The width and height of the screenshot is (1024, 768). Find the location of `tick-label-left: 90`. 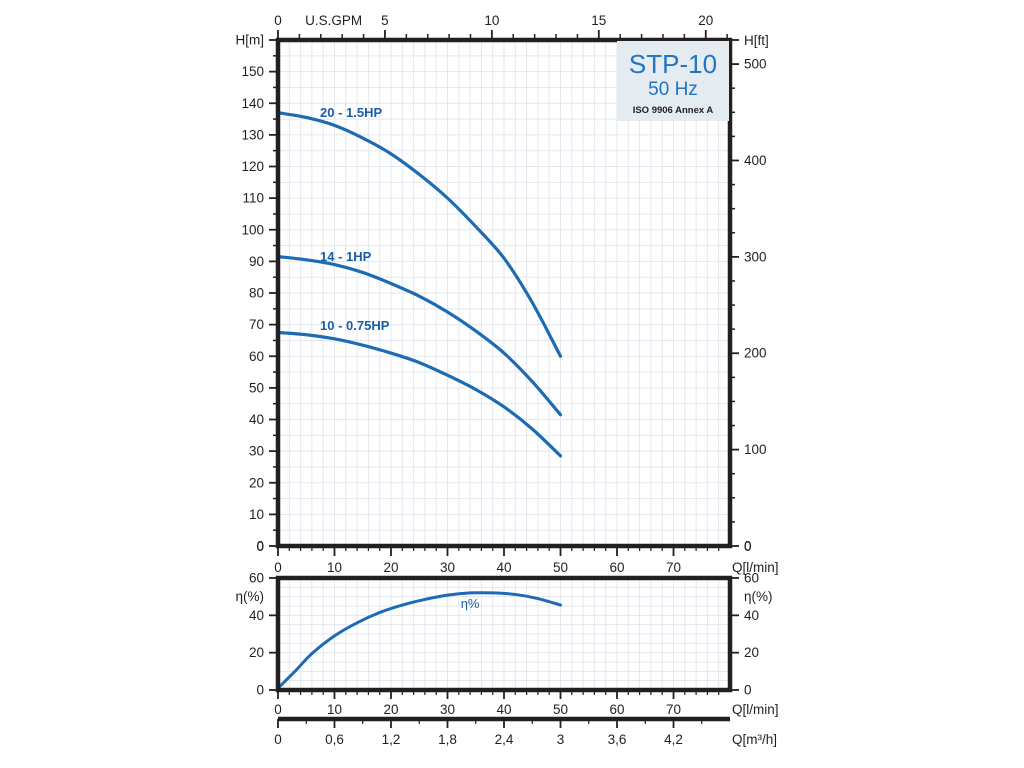

tick-label-left: 90 is located at coordinates (256, 261).